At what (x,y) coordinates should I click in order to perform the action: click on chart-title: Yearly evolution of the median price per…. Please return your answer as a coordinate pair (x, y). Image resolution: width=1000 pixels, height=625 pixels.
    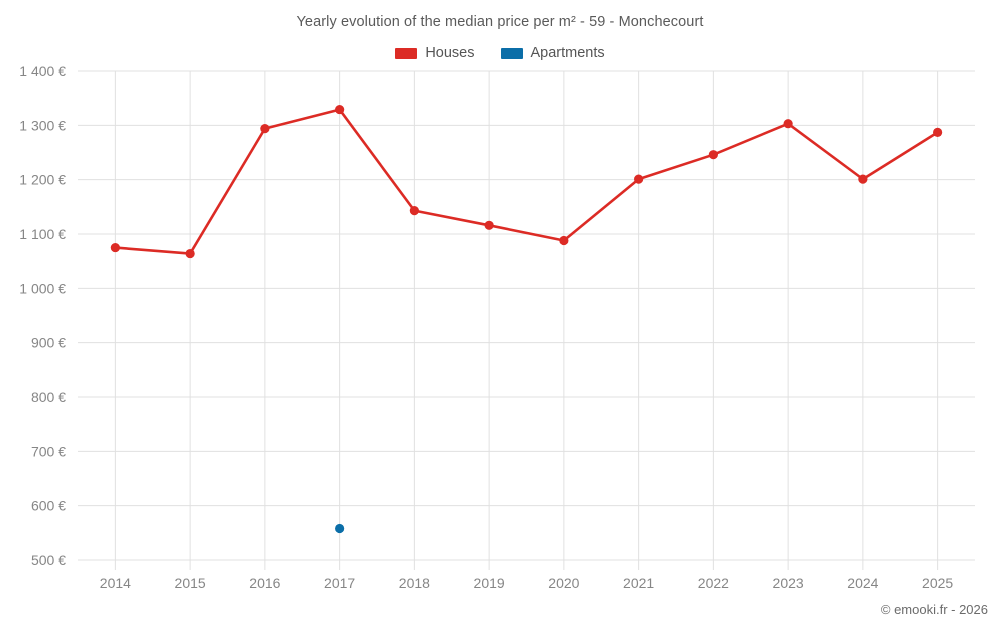
    Looking at the image, I should click on (500, 22).